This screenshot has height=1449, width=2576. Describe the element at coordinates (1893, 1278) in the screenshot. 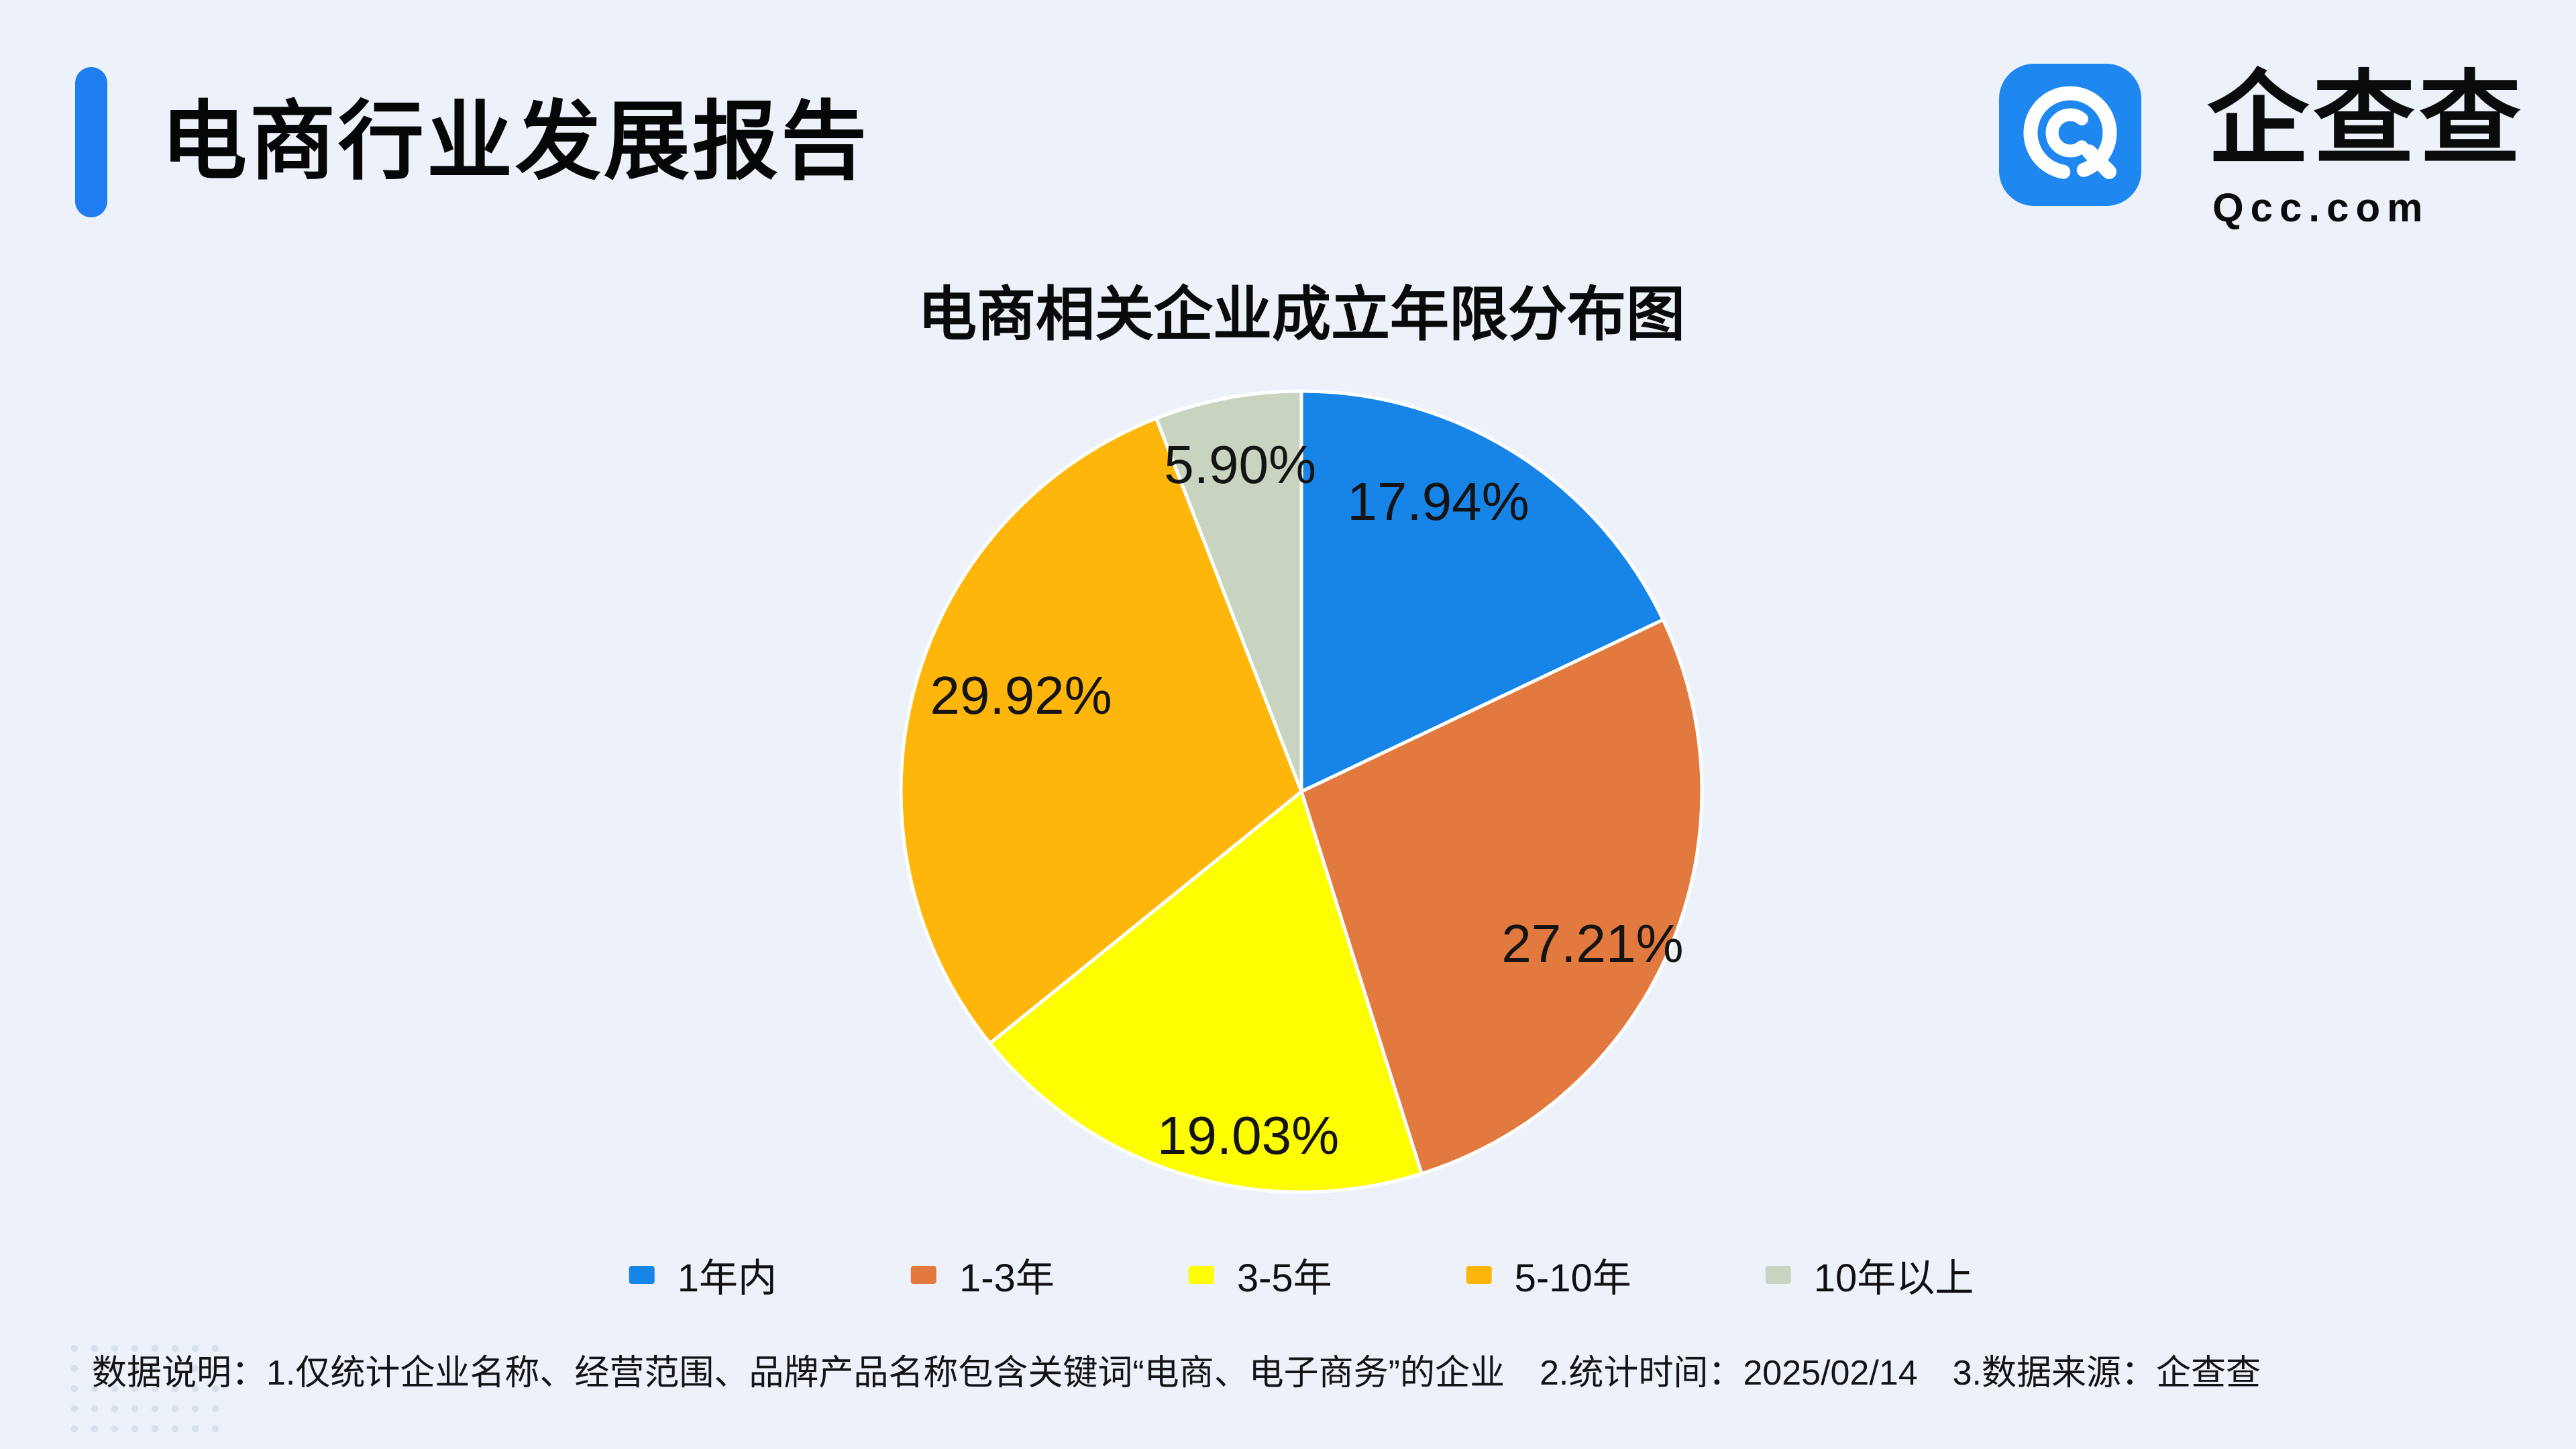

I see `legend-label: 10年以上` at that location.